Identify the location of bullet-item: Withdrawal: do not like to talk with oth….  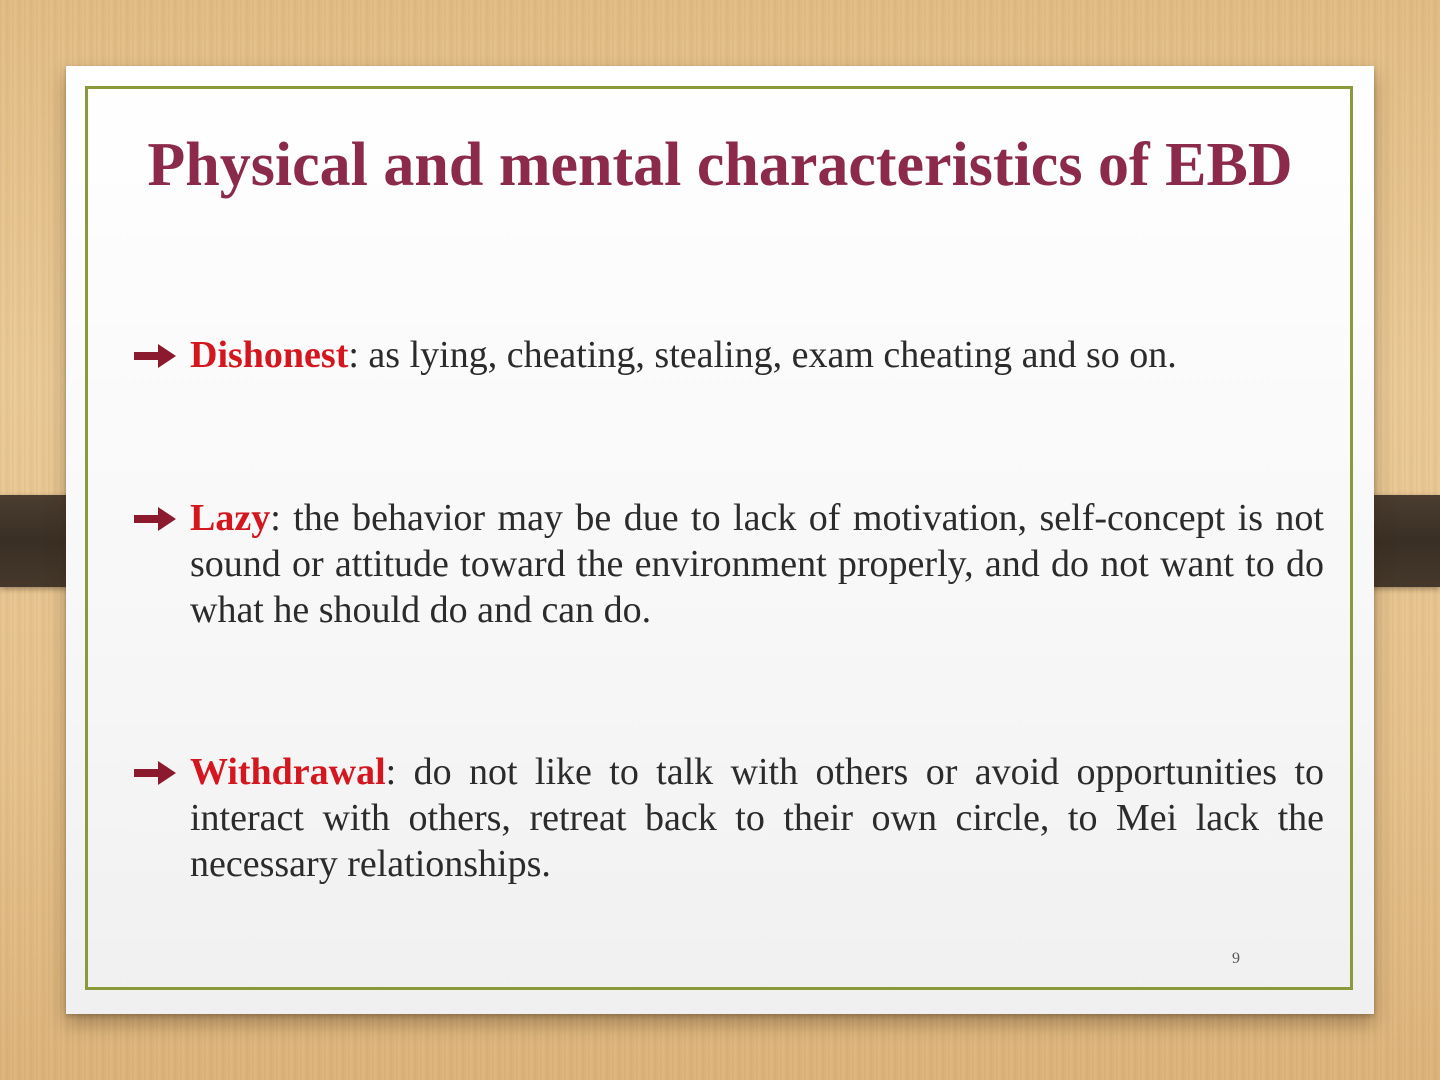
(728, 818).